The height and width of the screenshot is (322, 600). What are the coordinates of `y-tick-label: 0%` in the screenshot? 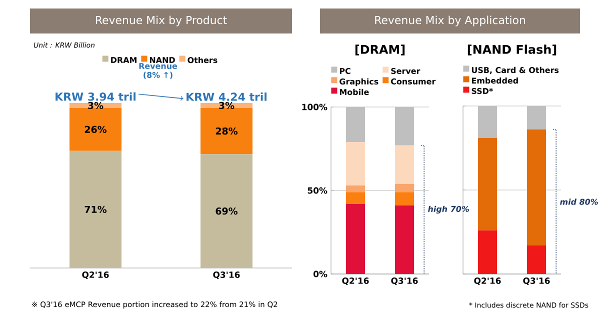 It's located at (321, 274).